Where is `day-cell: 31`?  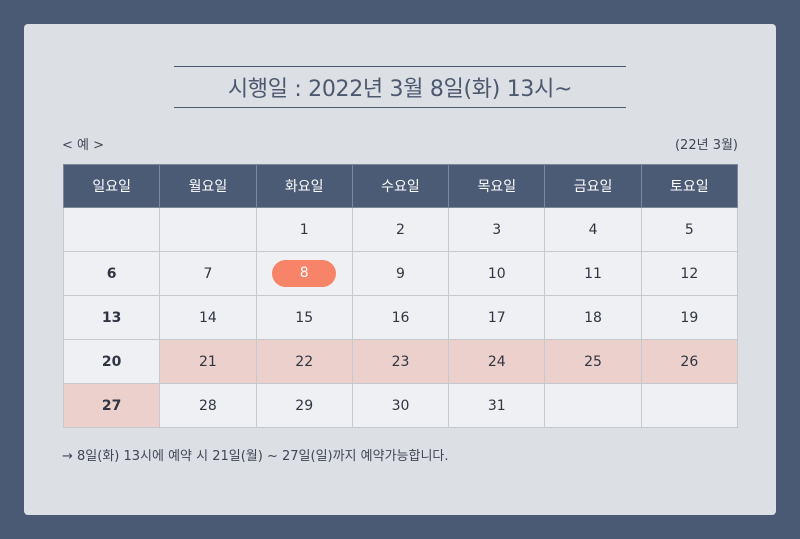 day-cell: 31 is located at coordinates (497, 405).